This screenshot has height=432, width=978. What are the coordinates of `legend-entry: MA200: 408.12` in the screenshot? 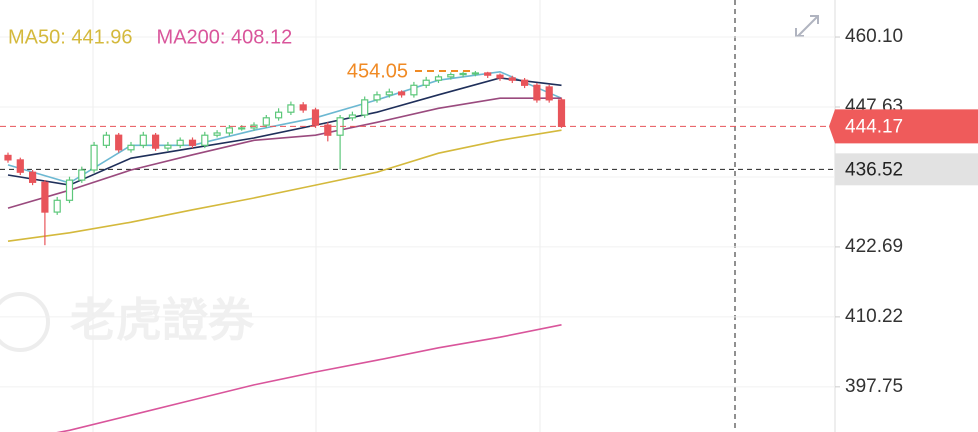 It's located at (225, 37).